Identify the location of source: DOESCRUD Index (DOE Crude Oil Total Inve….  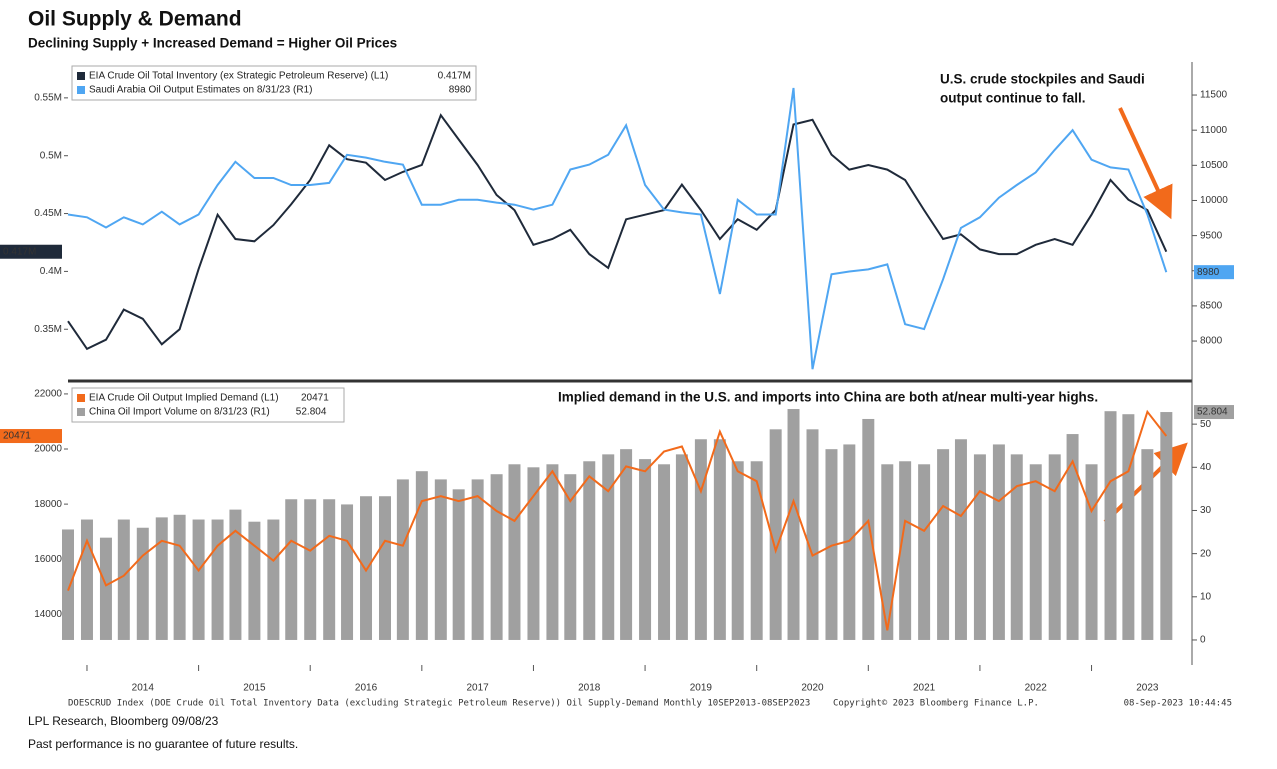
(439, 704).